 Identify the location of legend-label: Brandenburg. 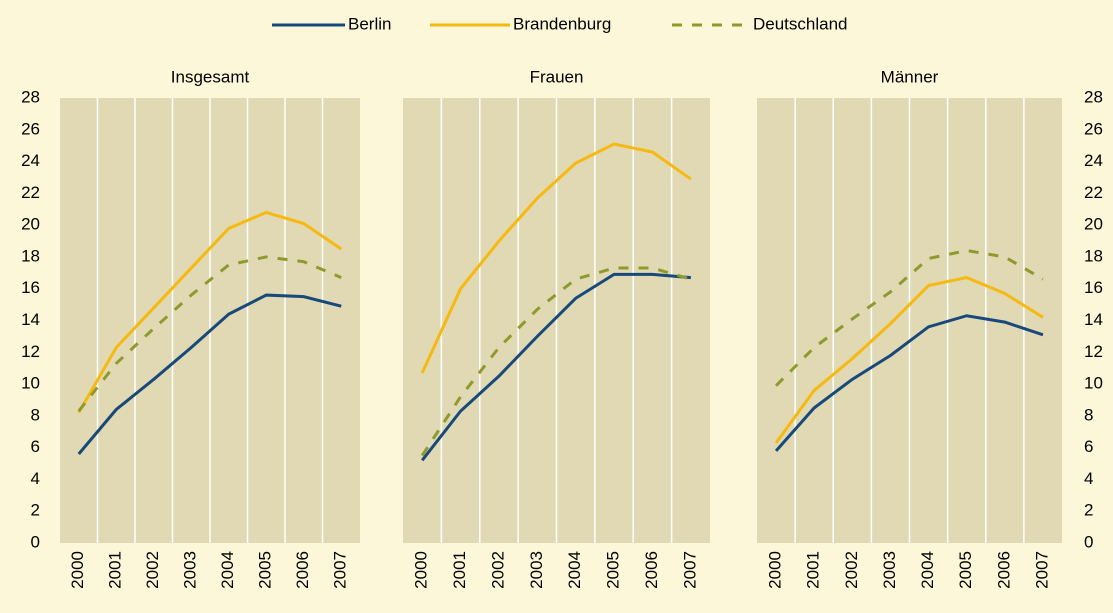
(562, 23).